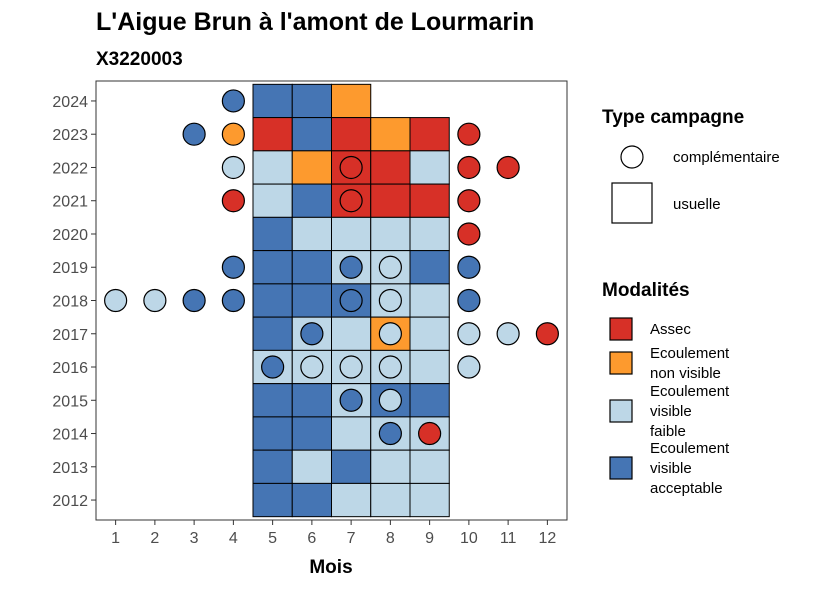  What do you see at coordinates (70, 268) in the screenshot?
I see `y-tick-label: 2019` at bounding box center [70, 268].